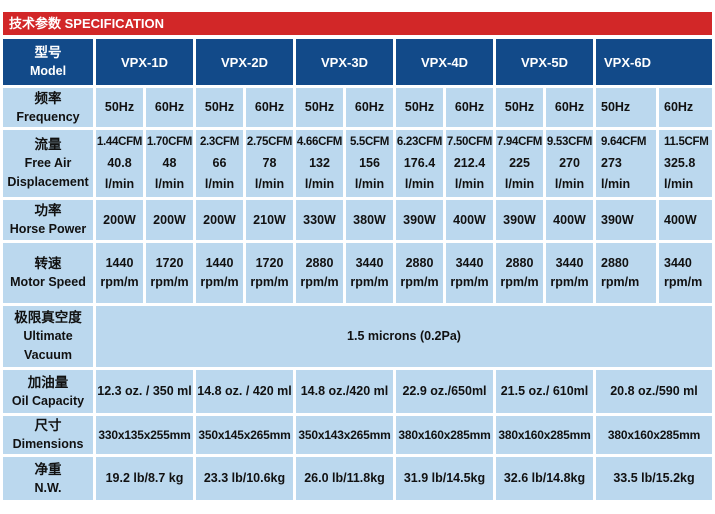 The height and width of the screenshot is (514, 715). I want to click on model-cell: VPX-4D, so click(444, 62).